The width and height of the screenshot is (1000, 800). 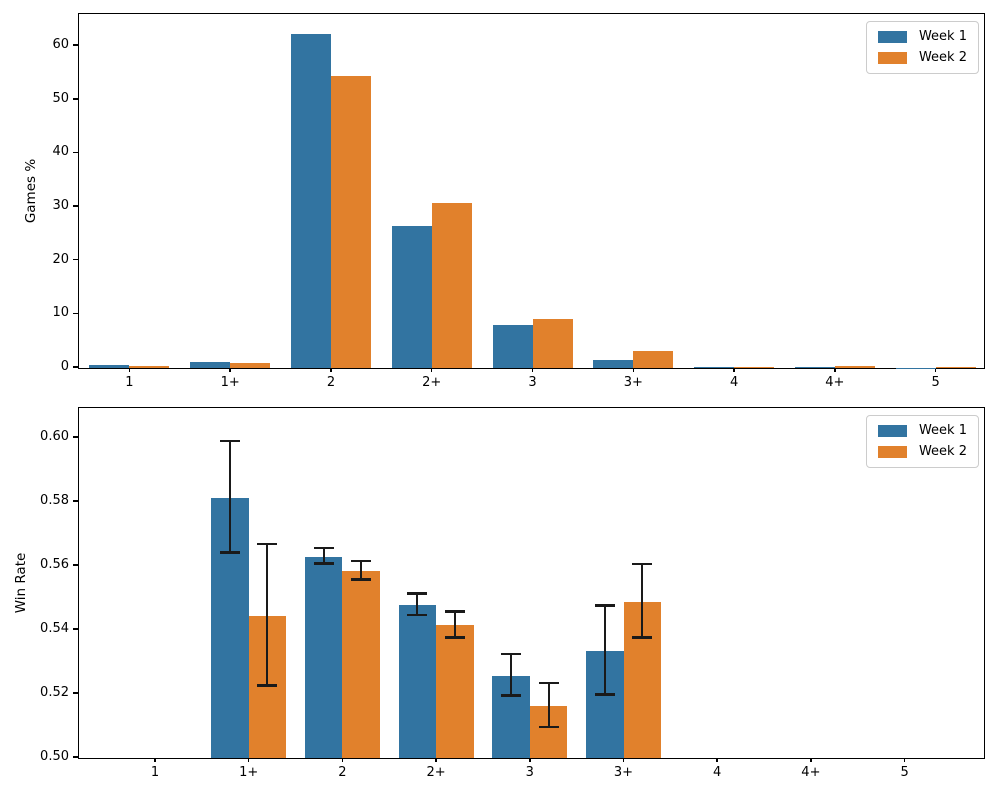 I want to click on y-axis-label-games-pct: Games %, so click(x=31, y=191).